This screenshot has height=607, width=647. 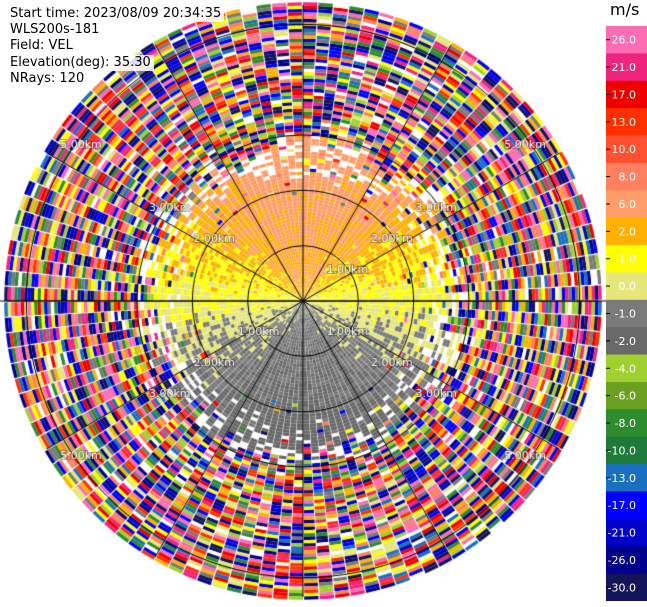 What do you see at coordinates (622, 478) in the screenshot?
I see `colorbar-tick-label: -13.0` at bounding box center [622, 478].